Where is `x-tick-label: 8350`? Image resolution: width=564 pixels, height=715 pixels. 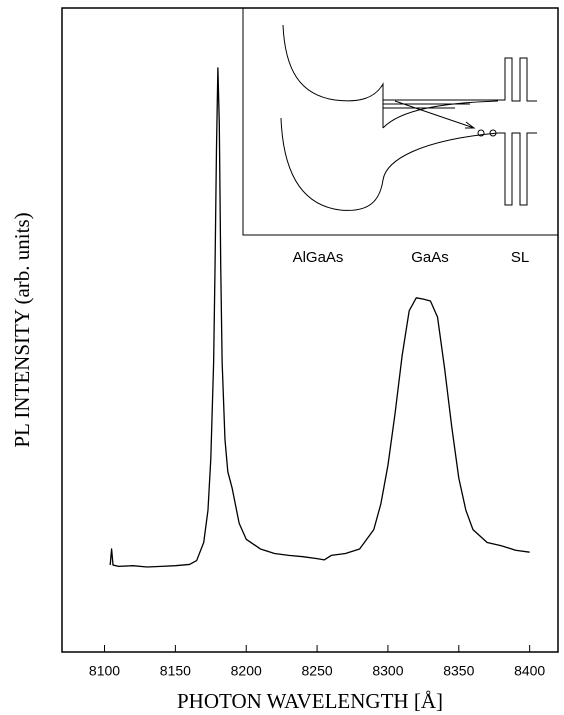
x-tick-label: 8350 is located at coordinates (458, 671).